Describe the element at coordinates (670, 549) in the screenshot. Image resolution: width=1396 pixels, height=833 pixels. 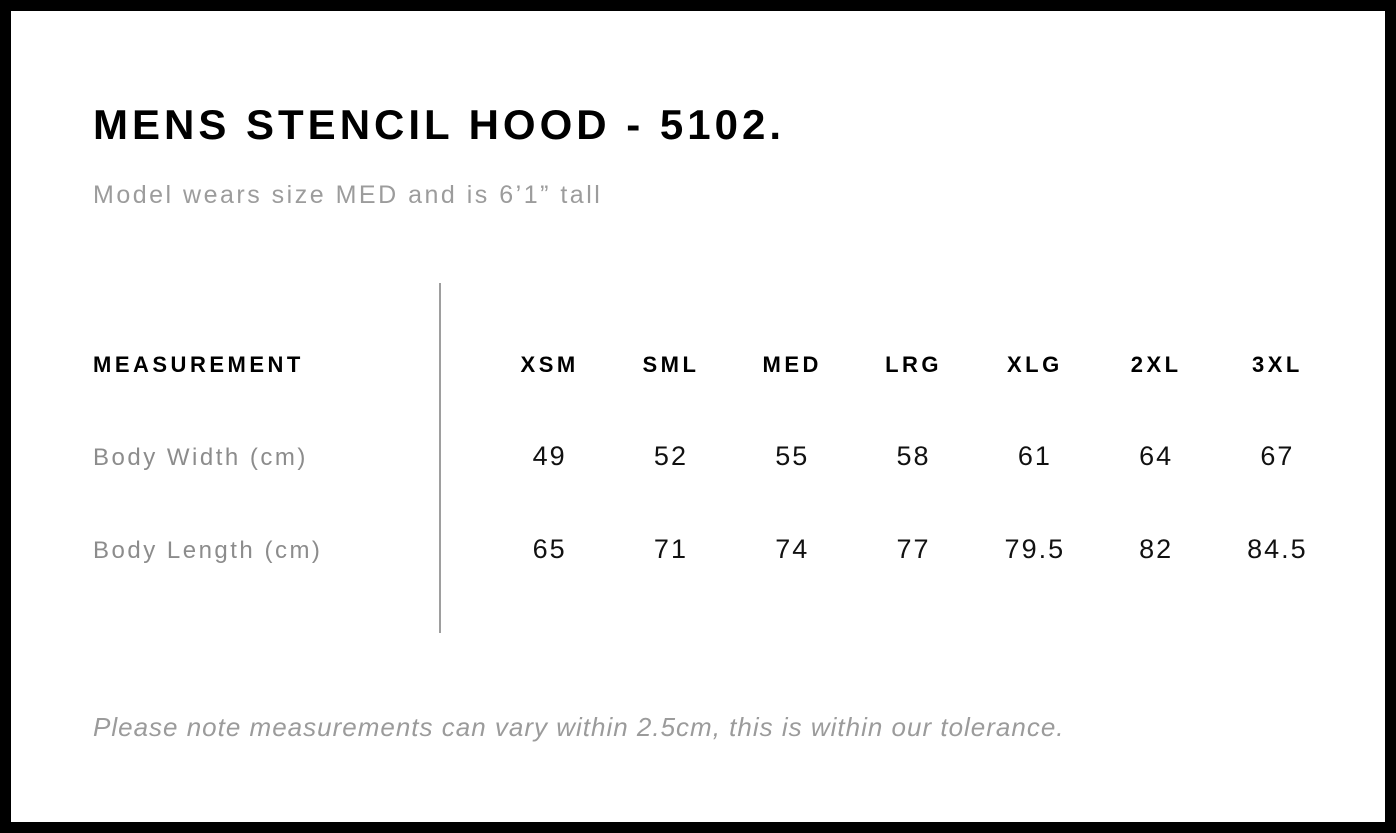
I see `cell-body-length-sml: 71` at that location.